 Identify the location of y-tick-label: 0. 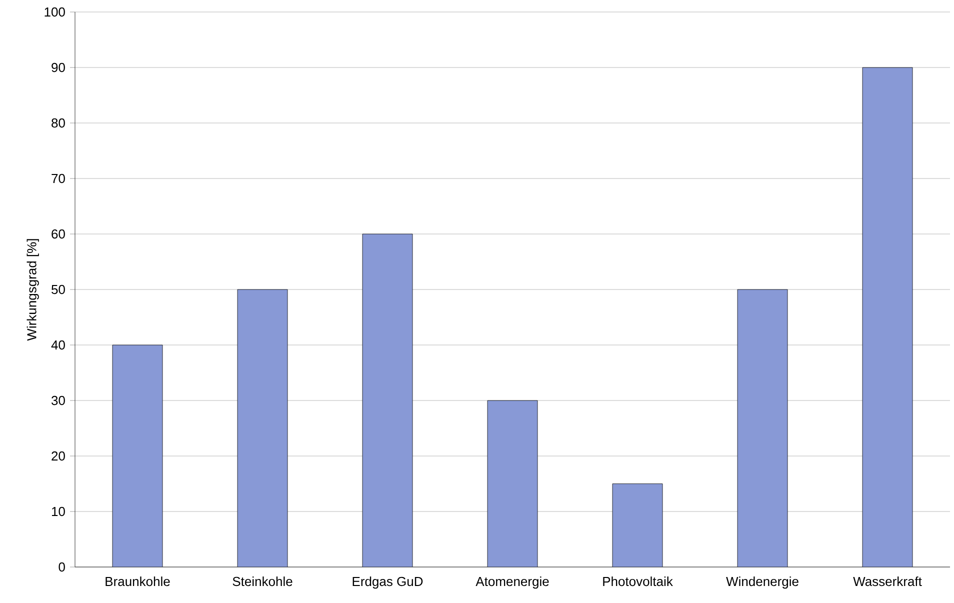
(61, 567).